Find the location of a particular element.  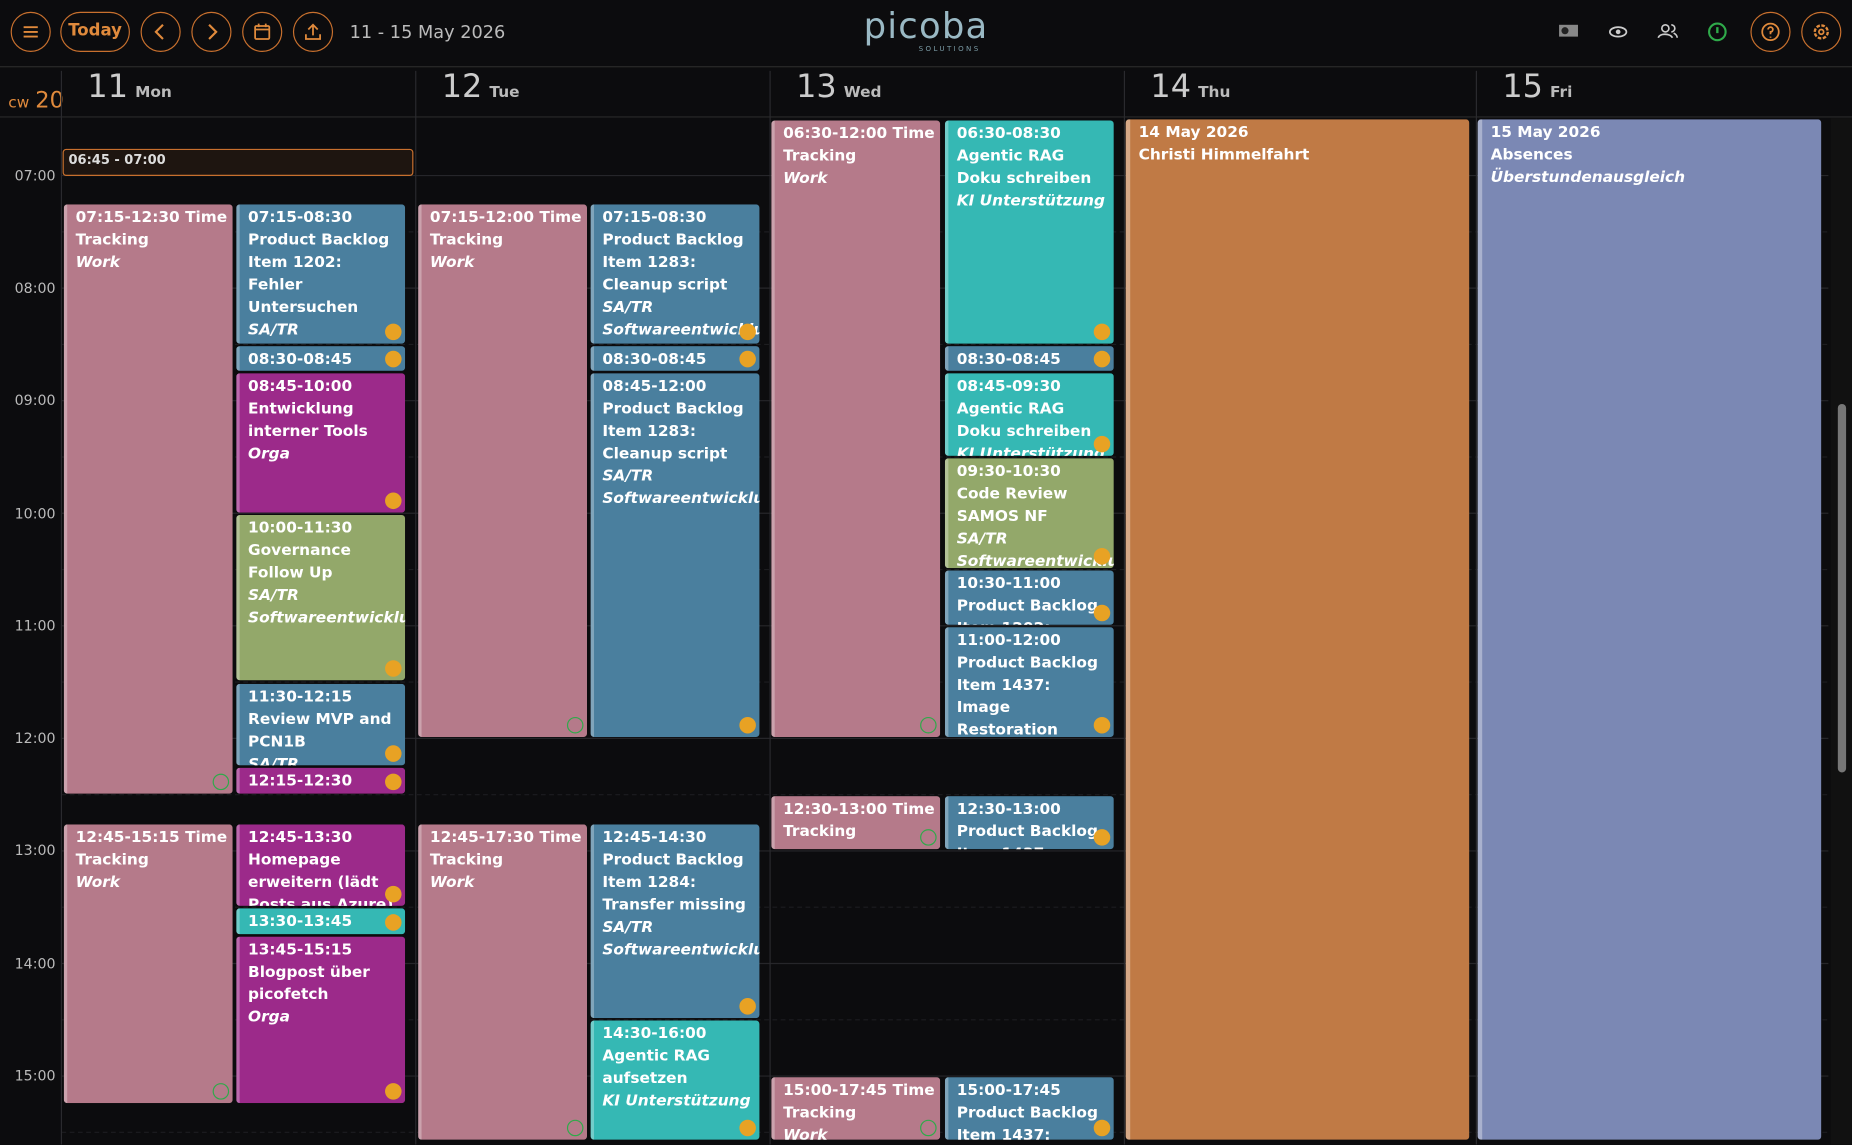

calendar-button is located at coordinates (262, 31).